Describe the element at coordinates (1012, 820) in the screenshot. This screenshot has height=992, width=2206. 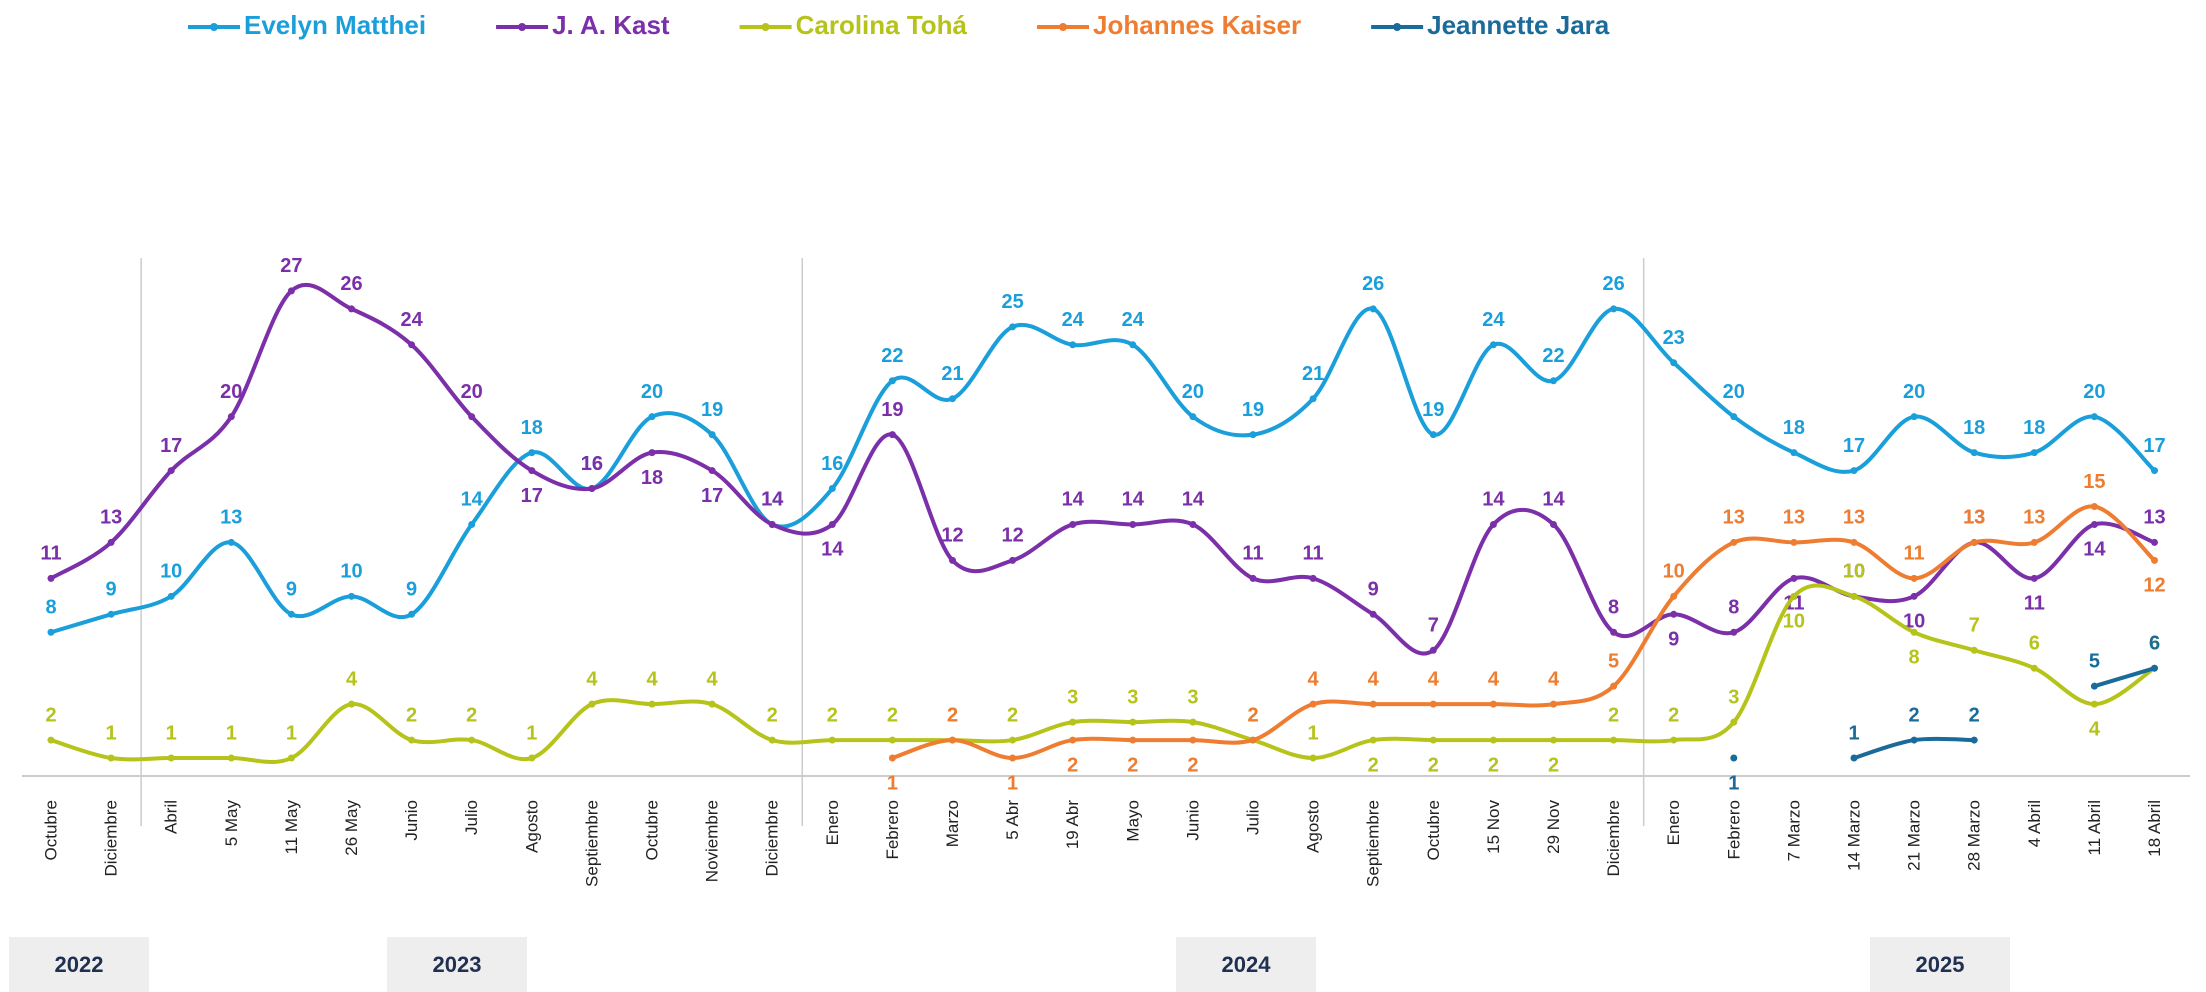
I see `x-tick-label: 5 Abr` at that location.